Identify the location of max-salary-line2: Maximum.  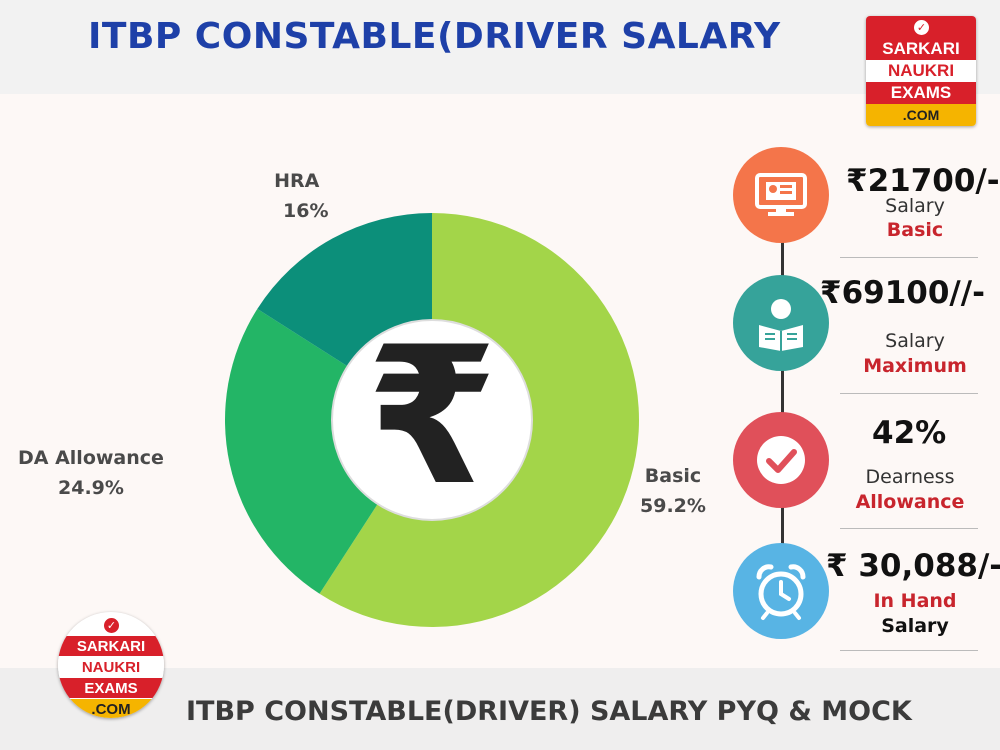
(915, 366).